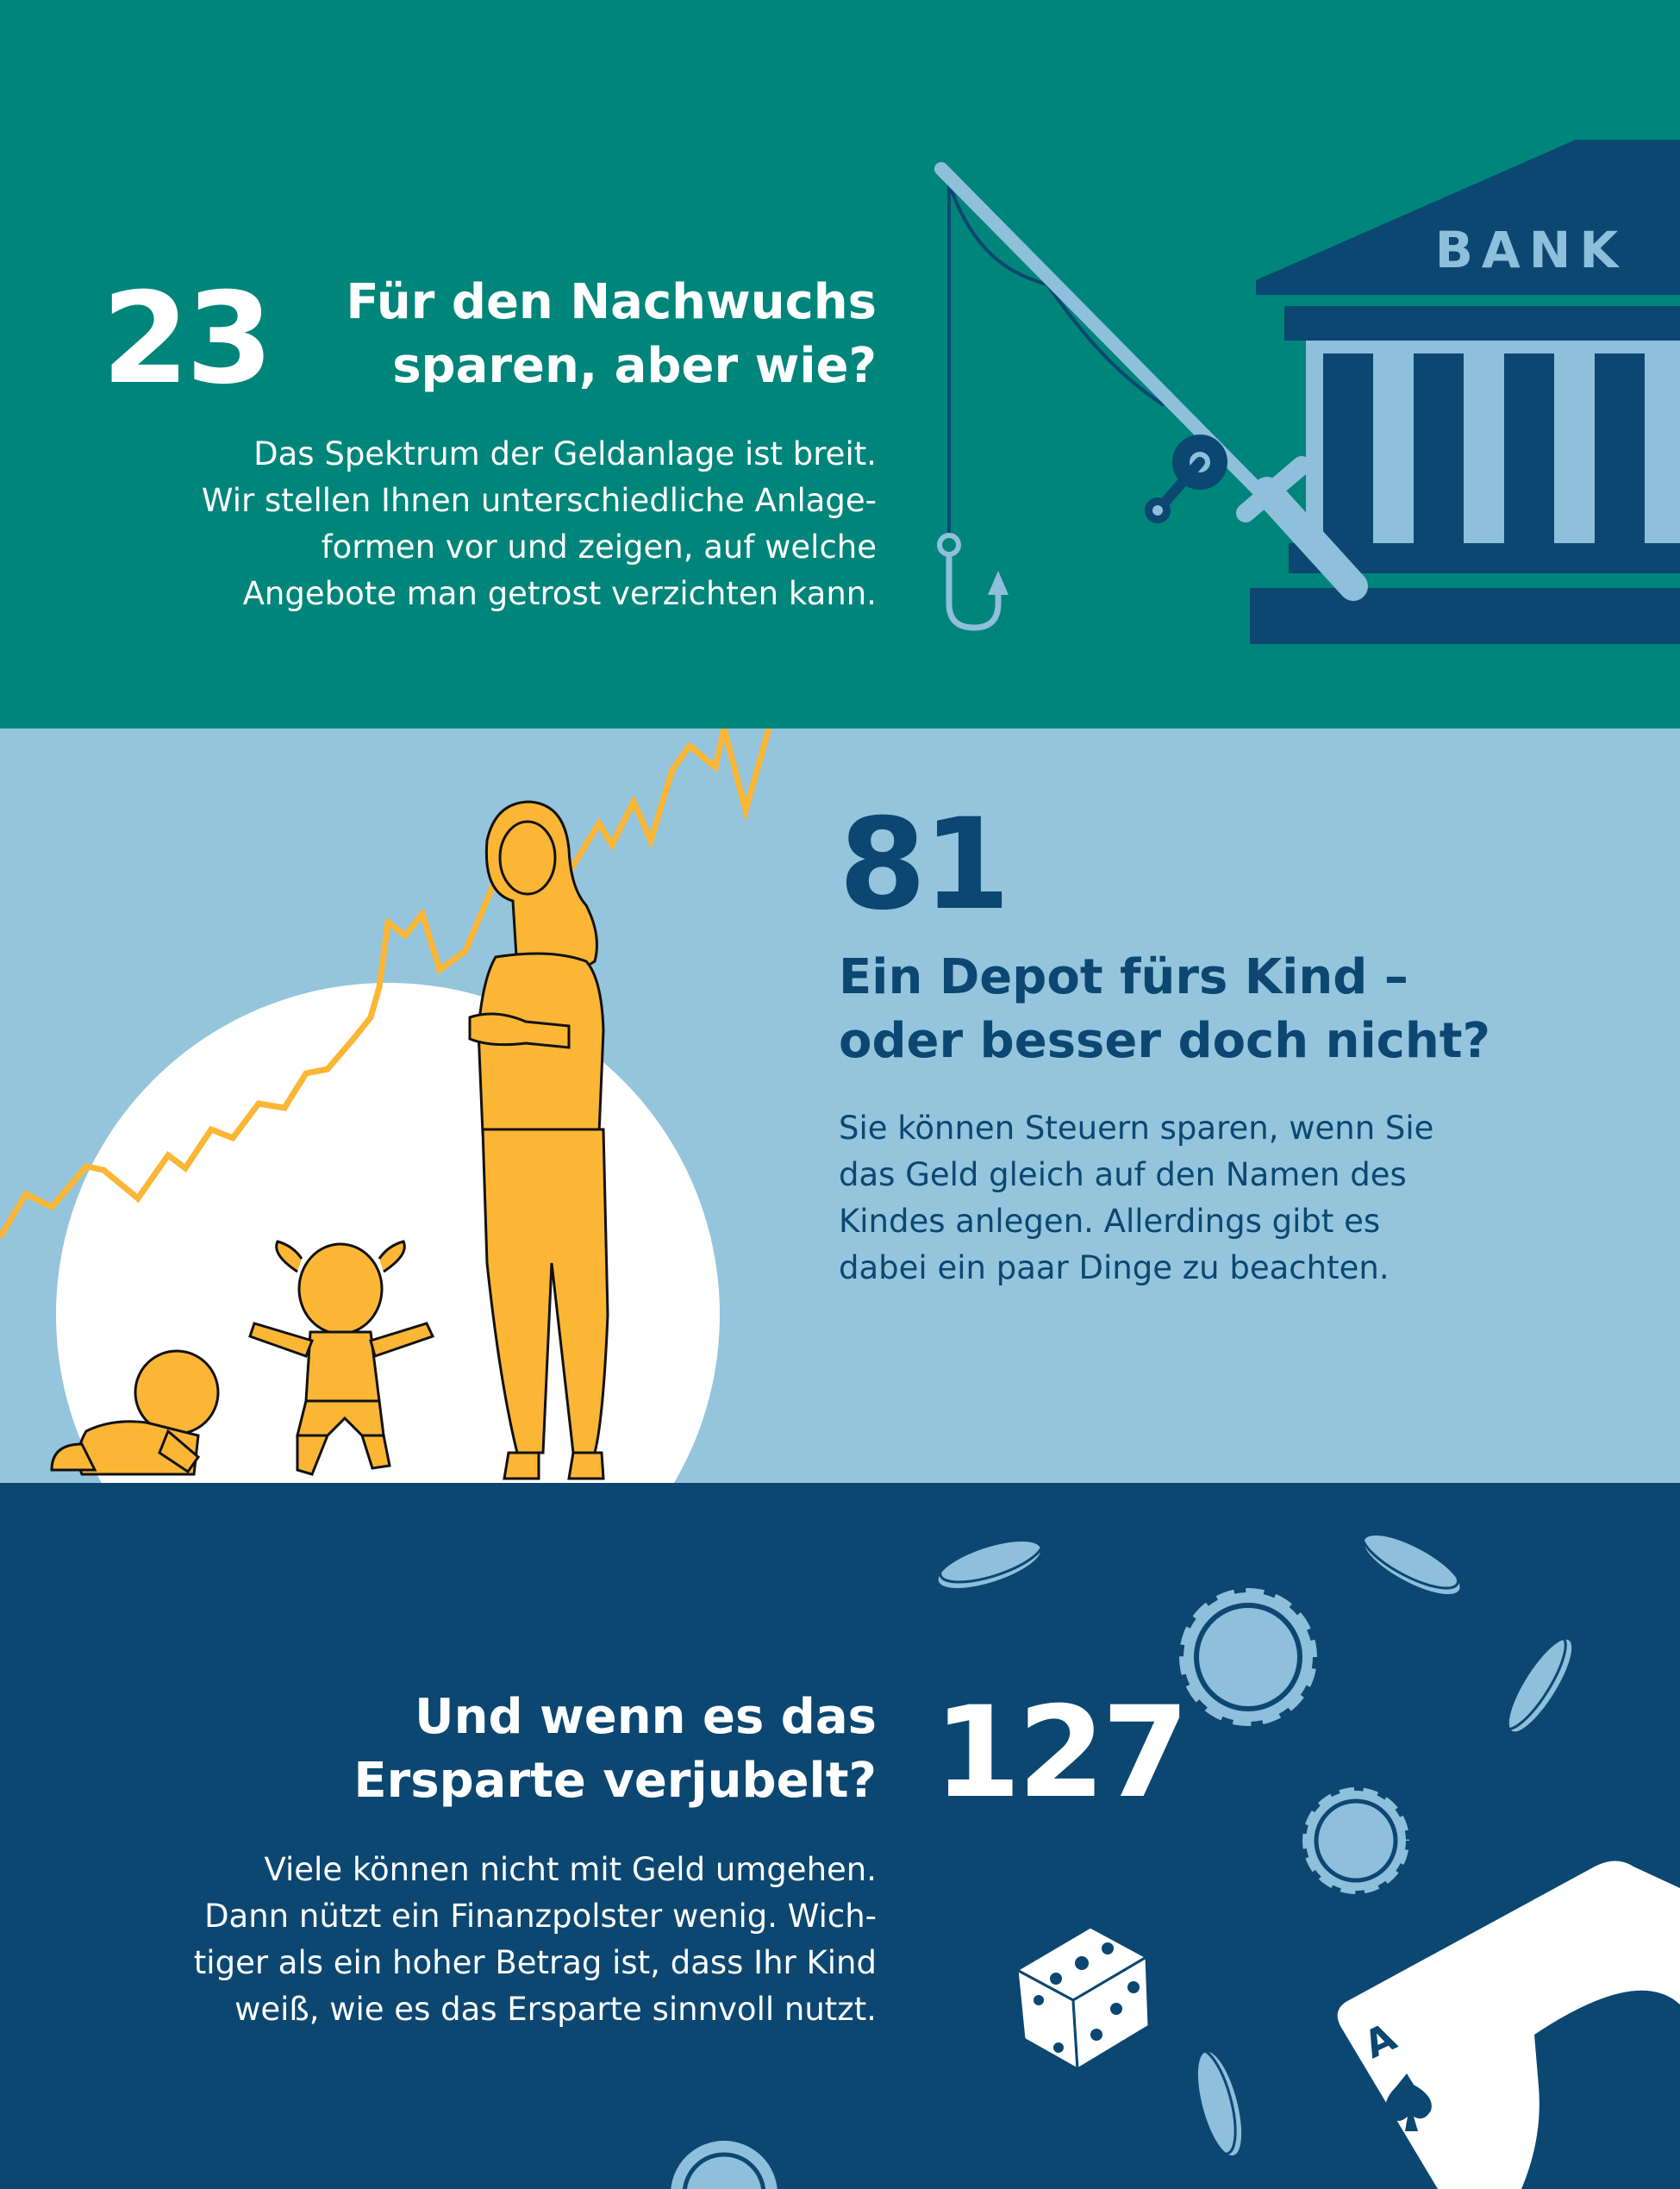 The image size is (1680, 2189). Describe the element at coordinates (559, 593) in the screenshot. I see `teaser-body-line: Angebote man getrost verzichten kann.` at that location.